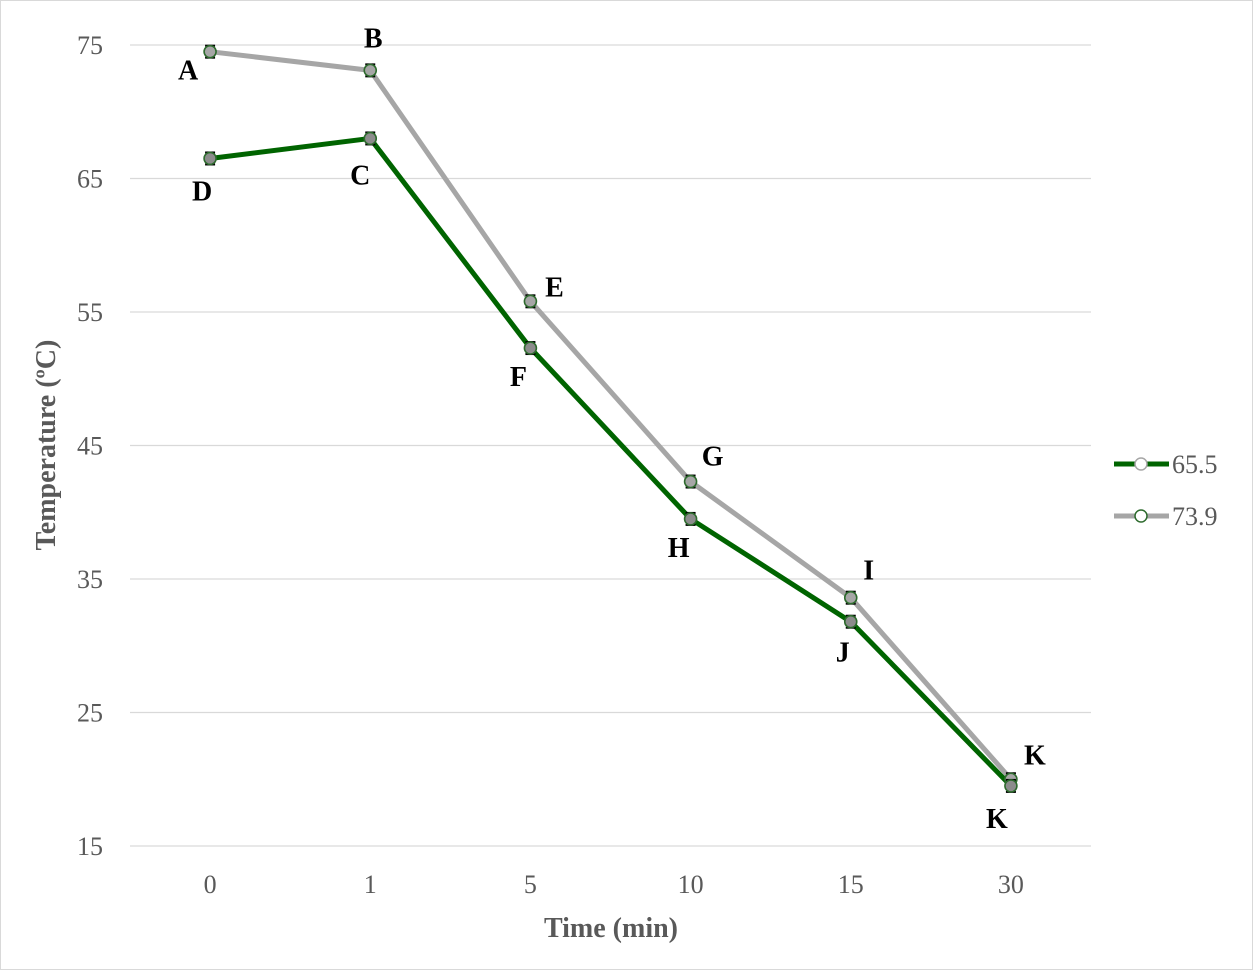 The image size is (1253, 971). Describe the element at coordinates (614, 884) in the screenshot. I see `x-tick-labels: 0 1 5 10 15 30` at that location.